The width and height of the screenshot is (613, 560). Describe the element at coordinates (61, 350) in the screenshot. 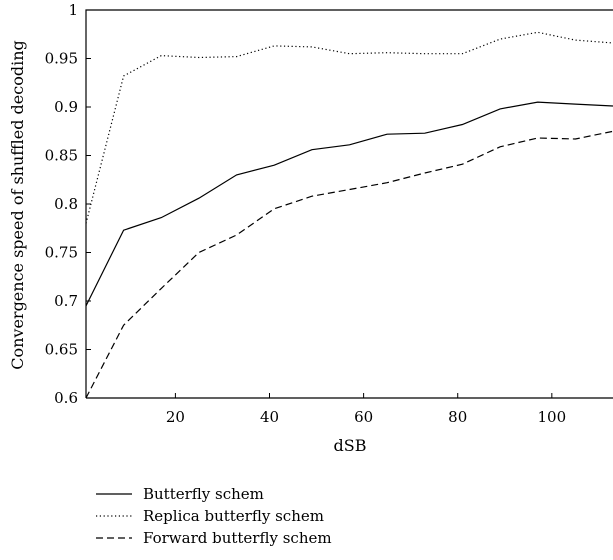

I see `y-tick-label: 0.65` at that location.